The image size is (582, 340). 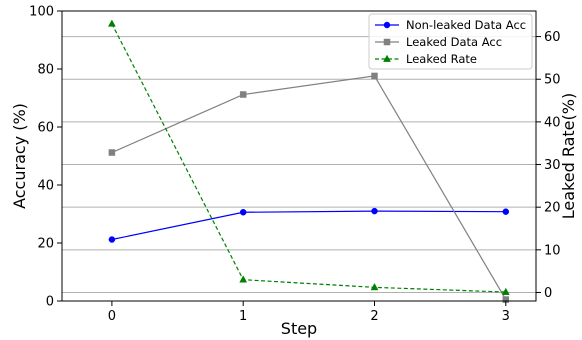 I want to click on y-axis-left-label: Accuracy (%), so click(x=19, y=156).